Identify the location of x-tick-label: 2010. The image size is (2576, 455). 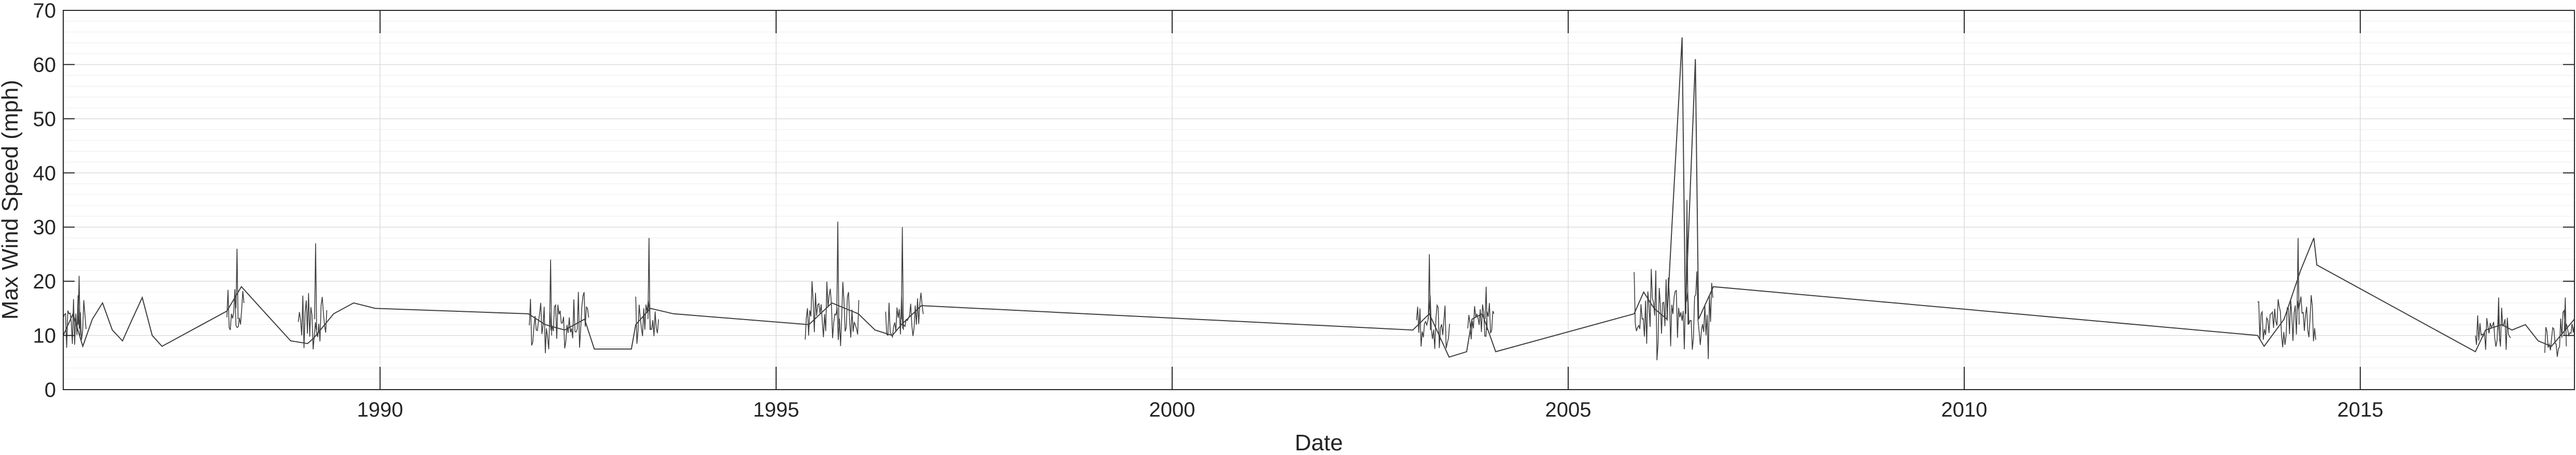
(1964, 410).